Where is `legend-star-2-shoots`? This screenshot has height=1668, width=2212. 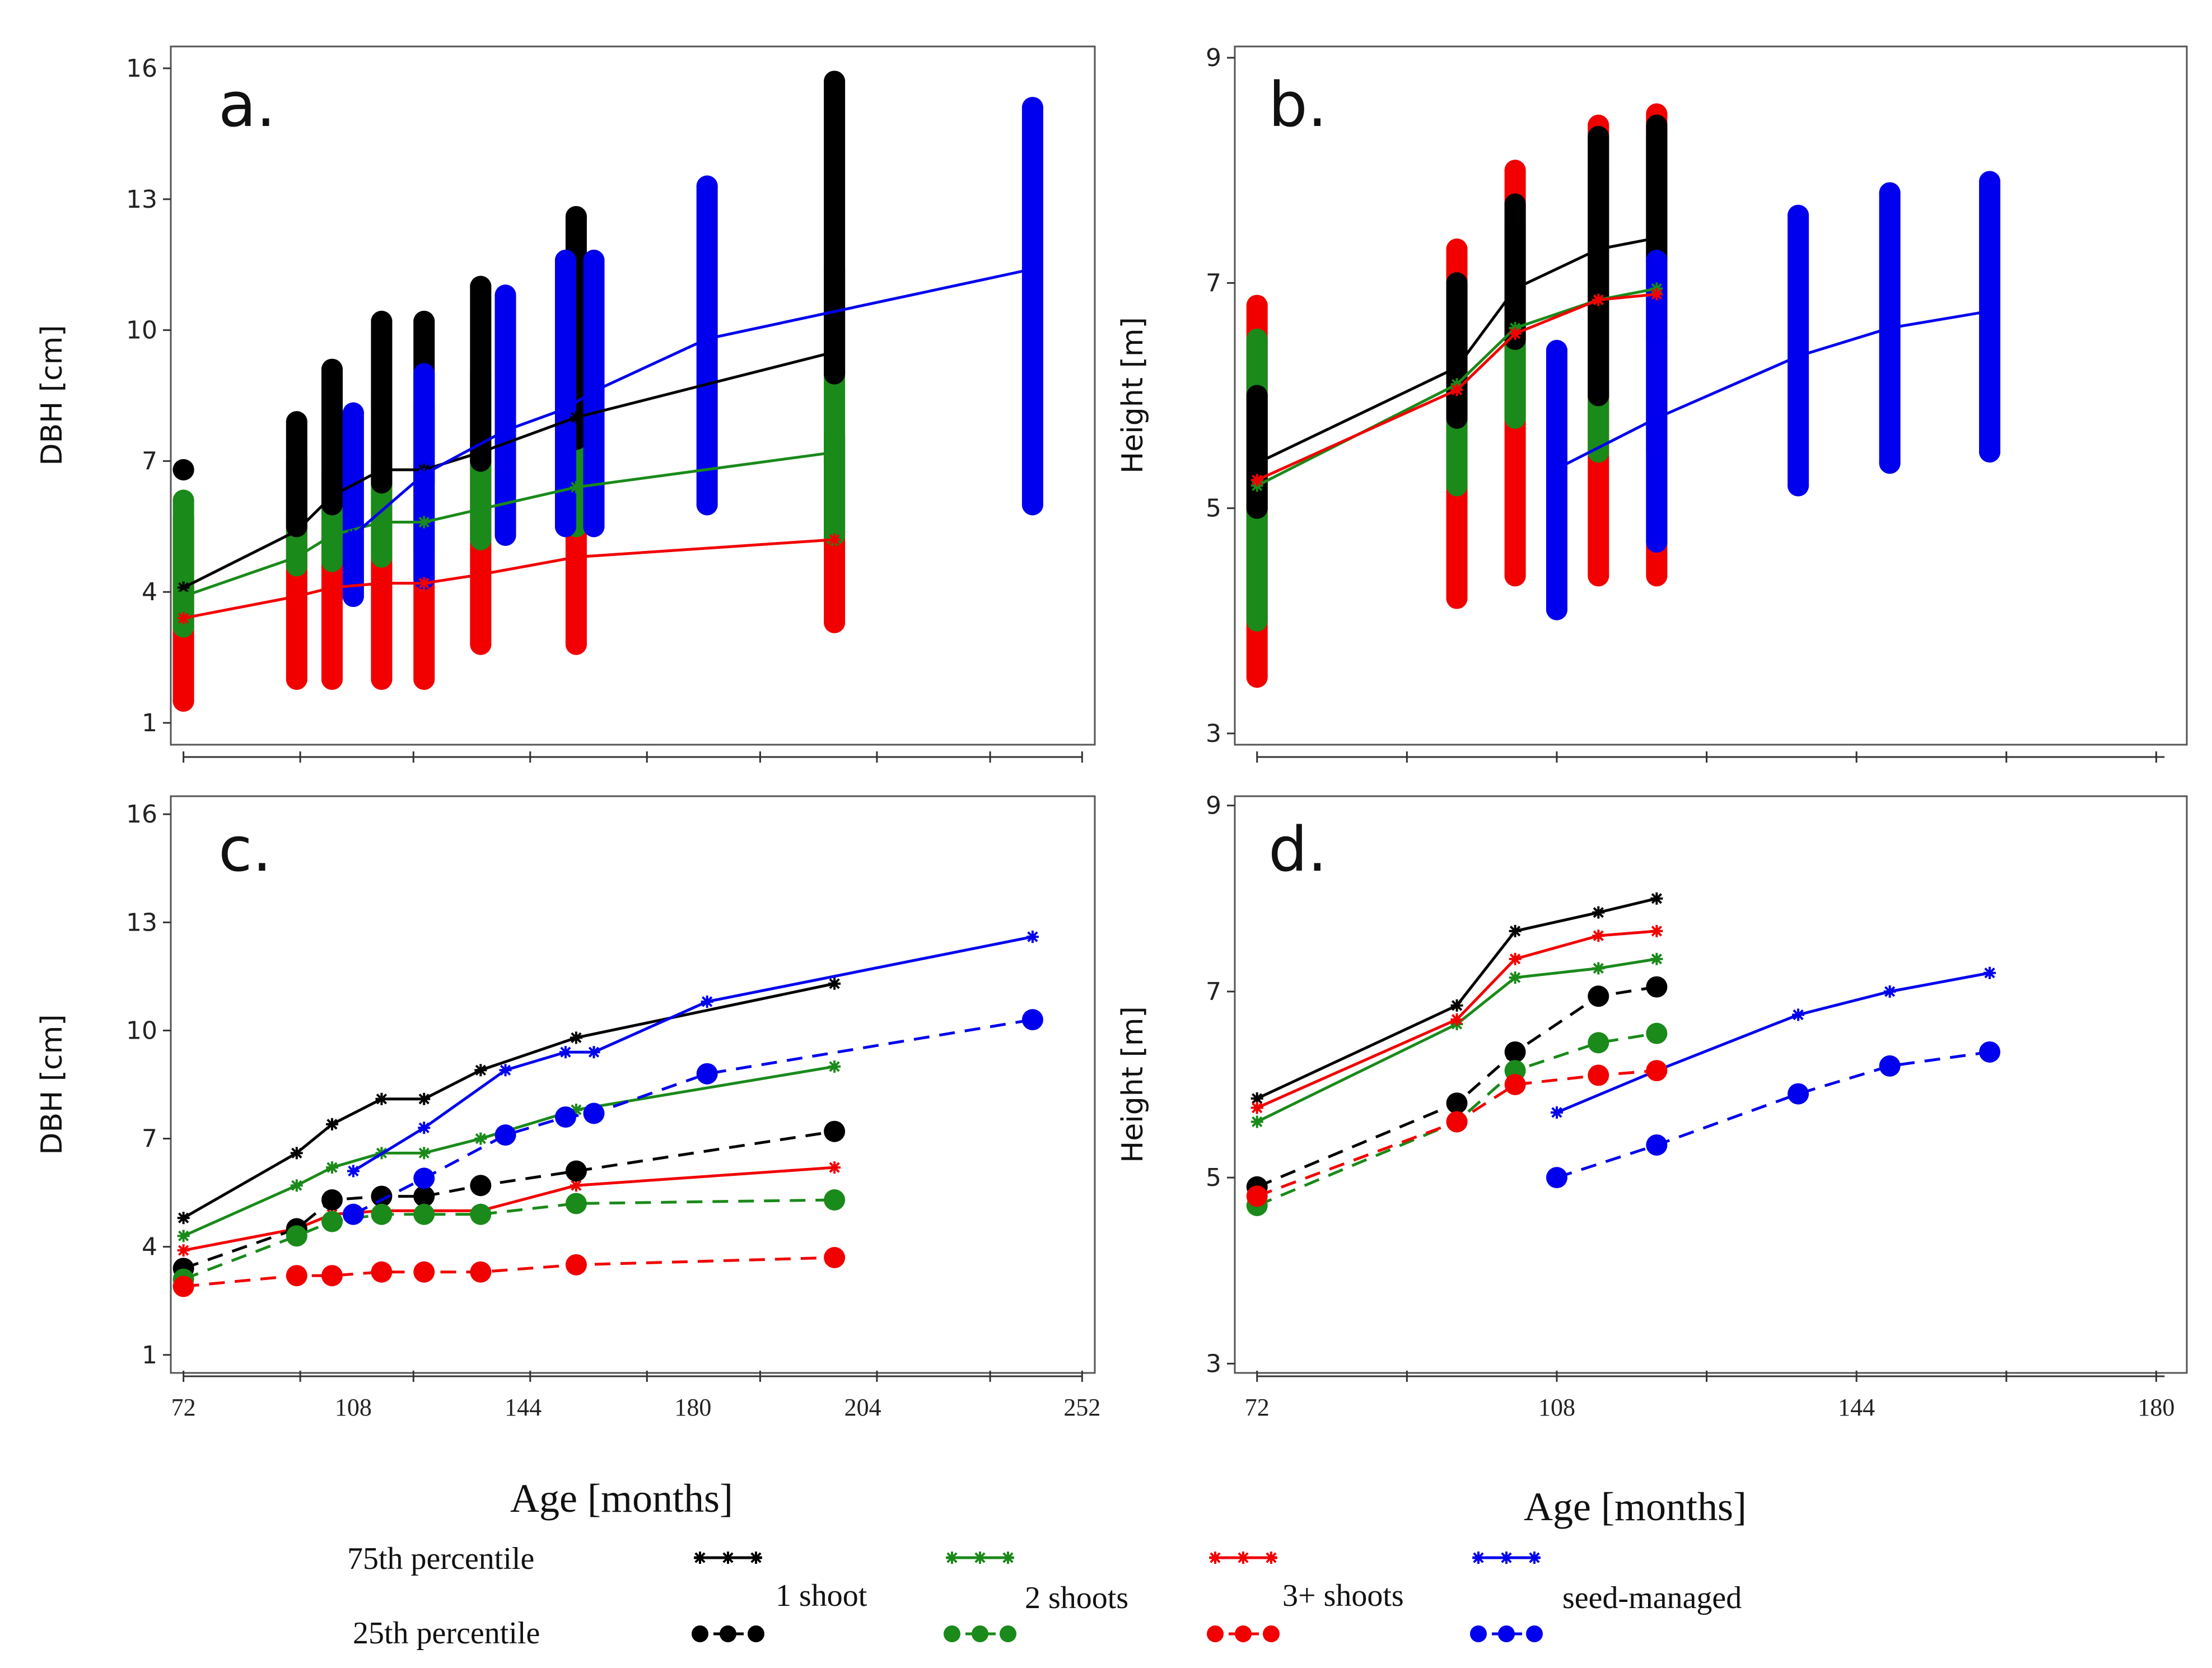 legend-star-2-shoots is located at coordinates (1008, 1558).